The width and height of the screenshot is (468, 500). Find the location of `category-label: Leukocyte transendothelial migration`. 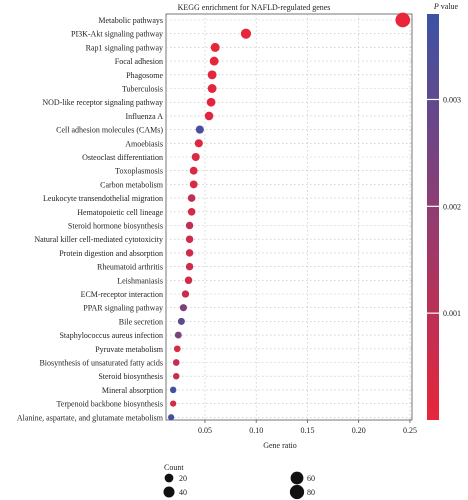

category-label: Leukocyte transendothelial migration is located at coordinates (103, 198).